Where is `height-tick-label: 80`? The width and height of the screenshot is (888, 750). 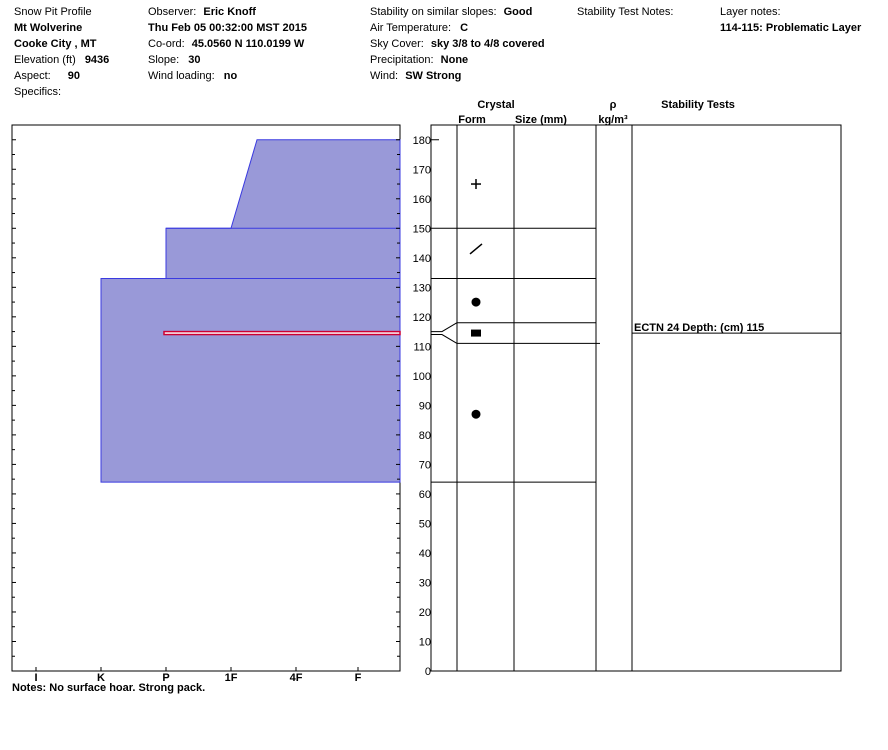
height-tick-label: 80 is located at coordinates (425, 436).